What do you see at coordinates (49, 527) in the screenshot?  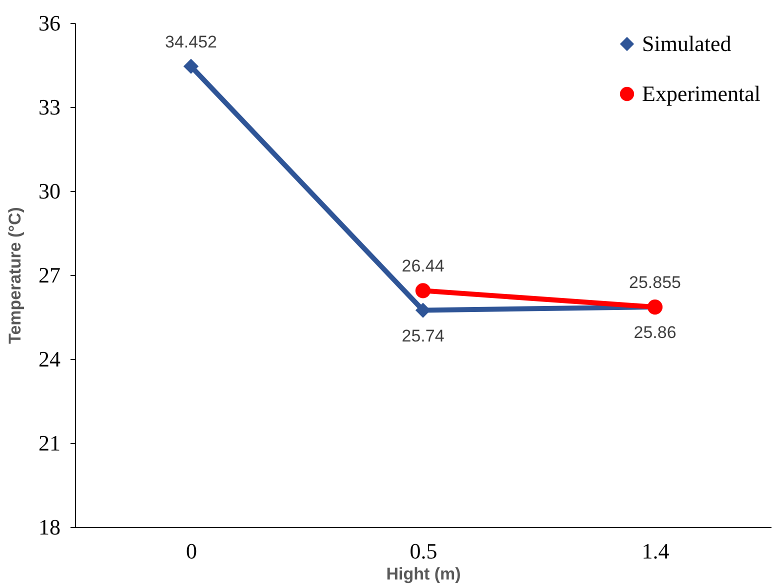 I see `y-tick-label: 18` at bounding box center [49, 527].